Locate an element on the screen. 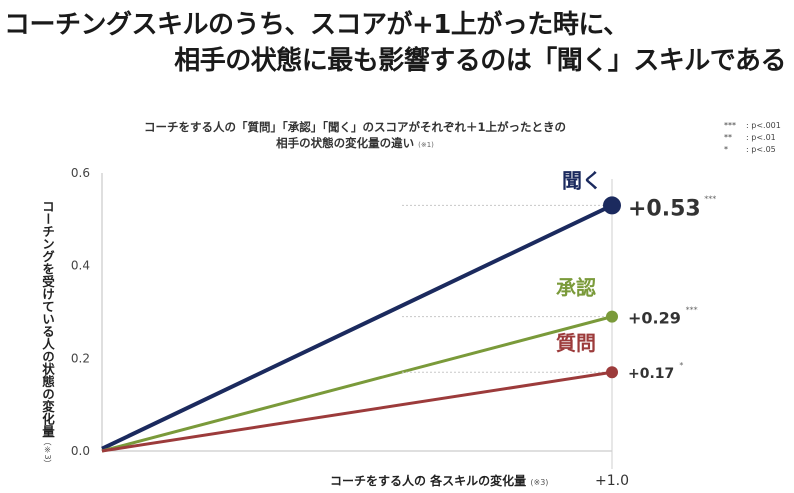 The image size is (794, 493). chart-subtitle-line-2: 相手の状態の変化量の違い (※1) is located at coordinates (355, 143).